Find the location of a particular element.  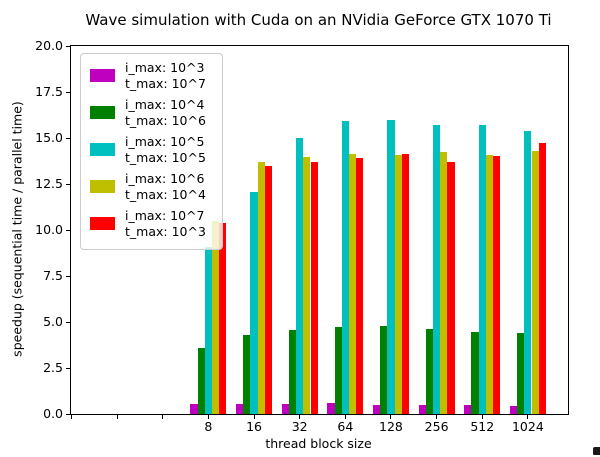

x-axis-label: thread block size is located at coordinates (318, 443).